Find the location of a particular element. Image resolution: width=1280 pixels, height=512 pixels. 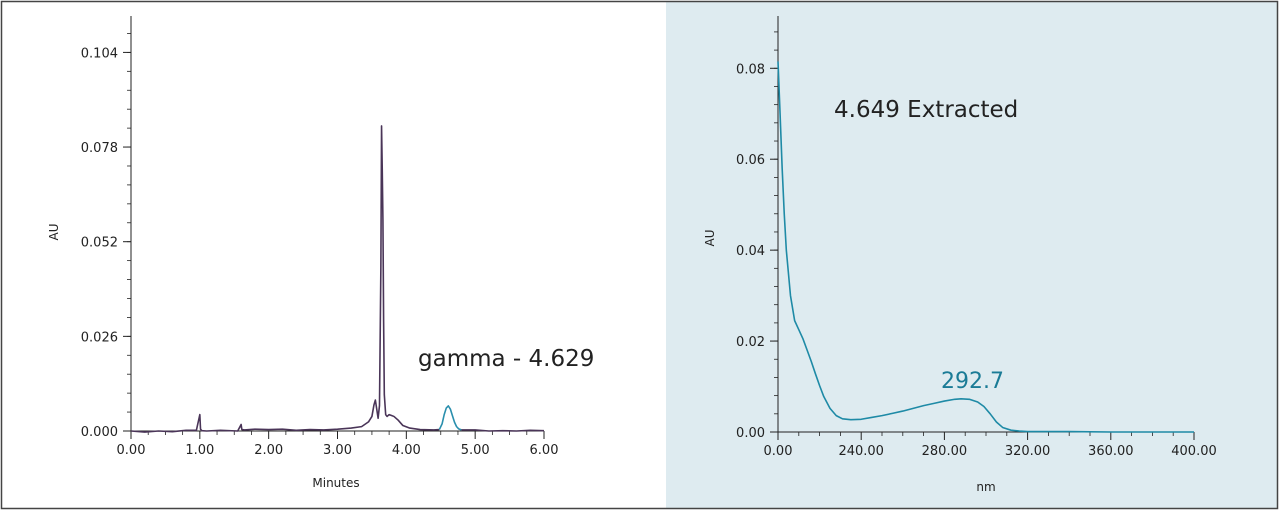

spectrum-y-axis-title: AU is located at coordinates (710, 238).